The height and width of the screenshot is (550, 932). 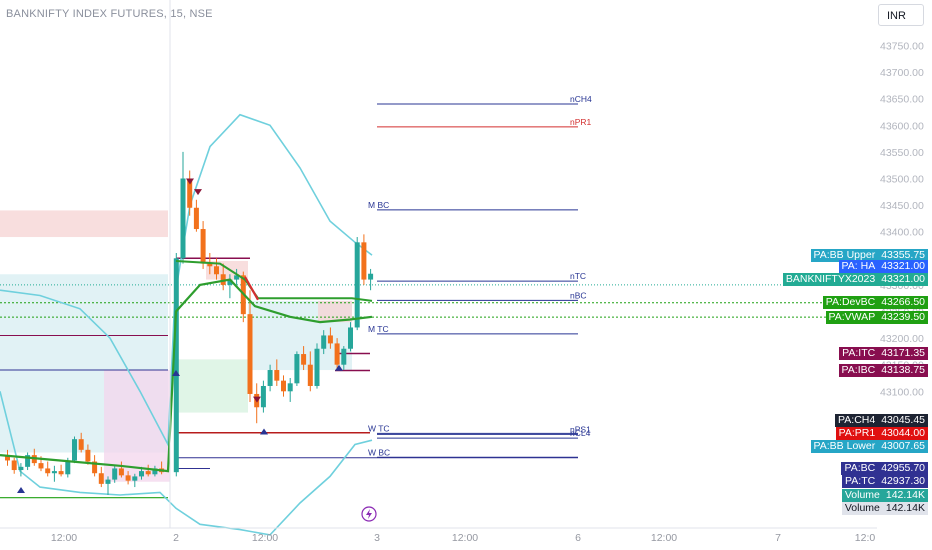 I want to click on level-label: nCH4, so click(x=581, y=99).